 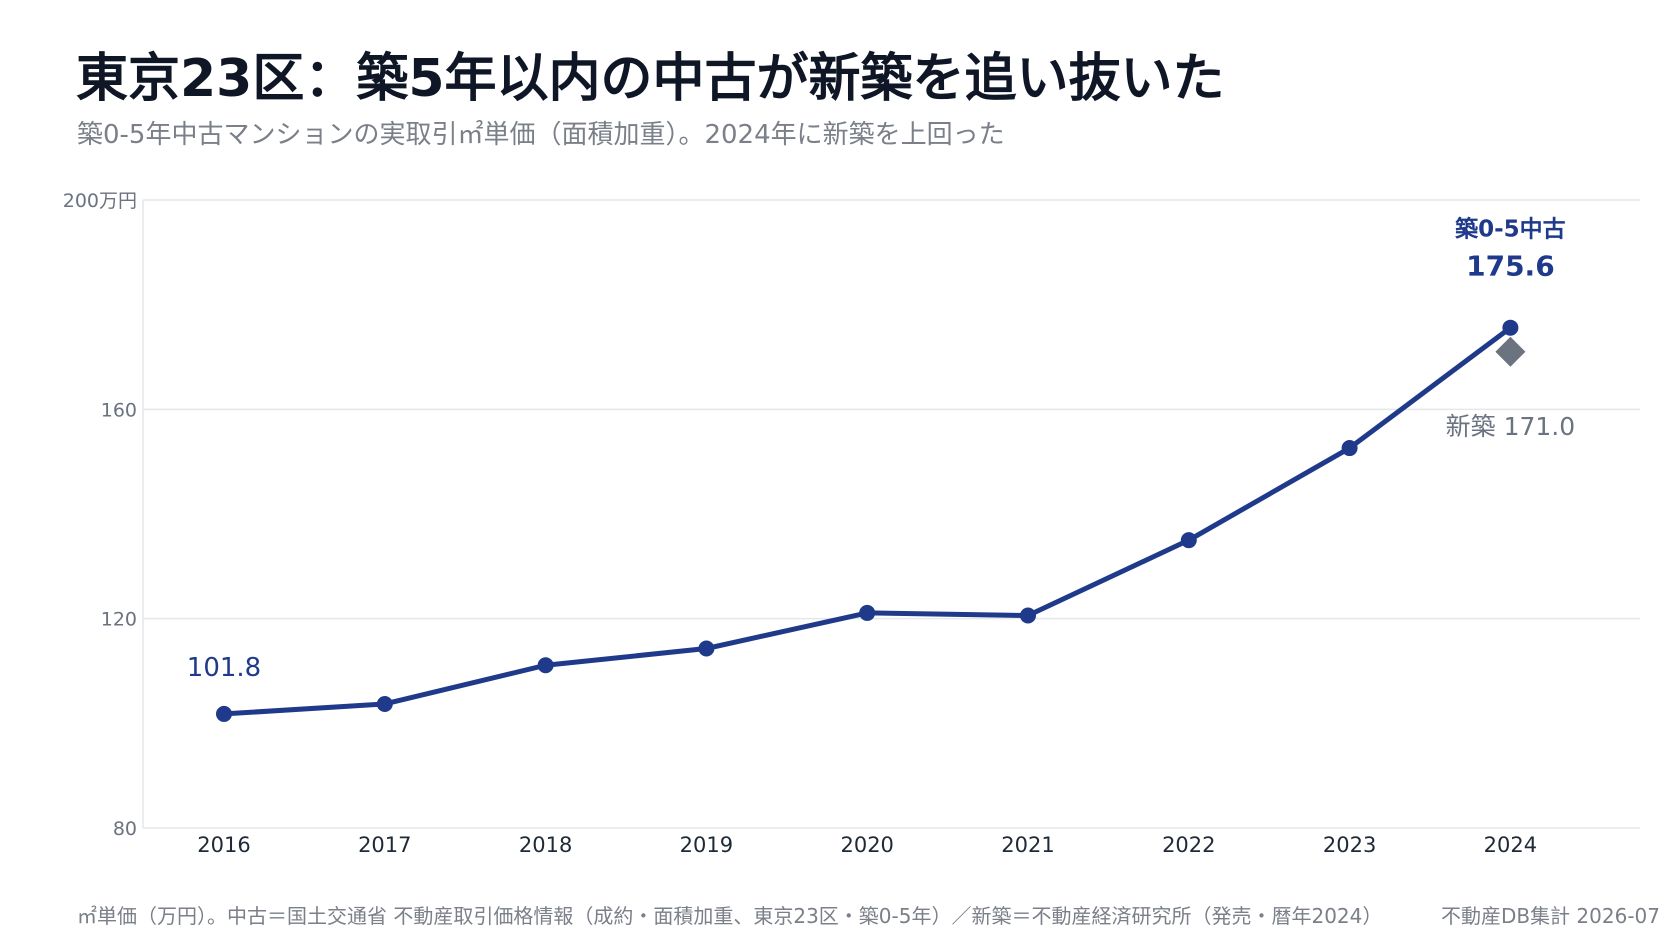 I want to click on data-label-end: 175.6, so click(x=1510, y=266).